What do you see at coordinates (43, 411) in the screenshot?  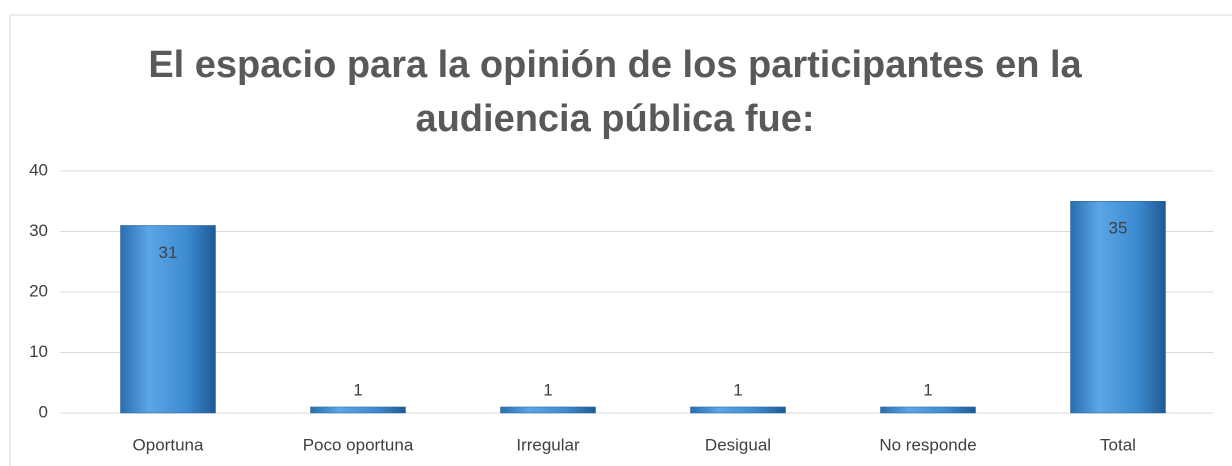 I see `y-tick-label: 0` at bounding box center [43, 411].